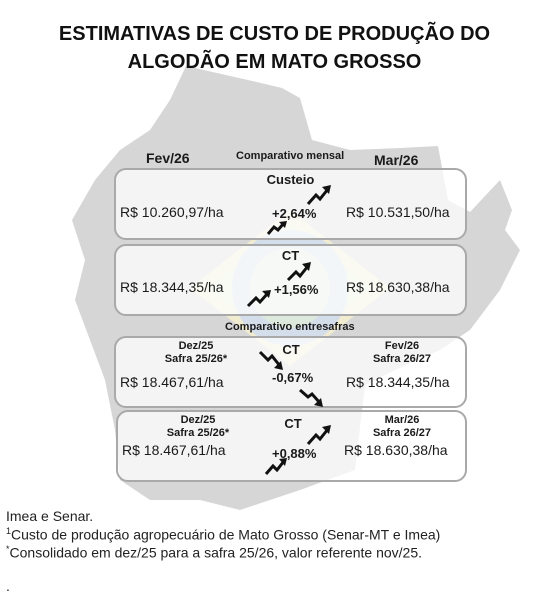 Image resolution: width=549 pixels, height=607 pixels. I want to click on card2-title: CT, so click(293, 423).